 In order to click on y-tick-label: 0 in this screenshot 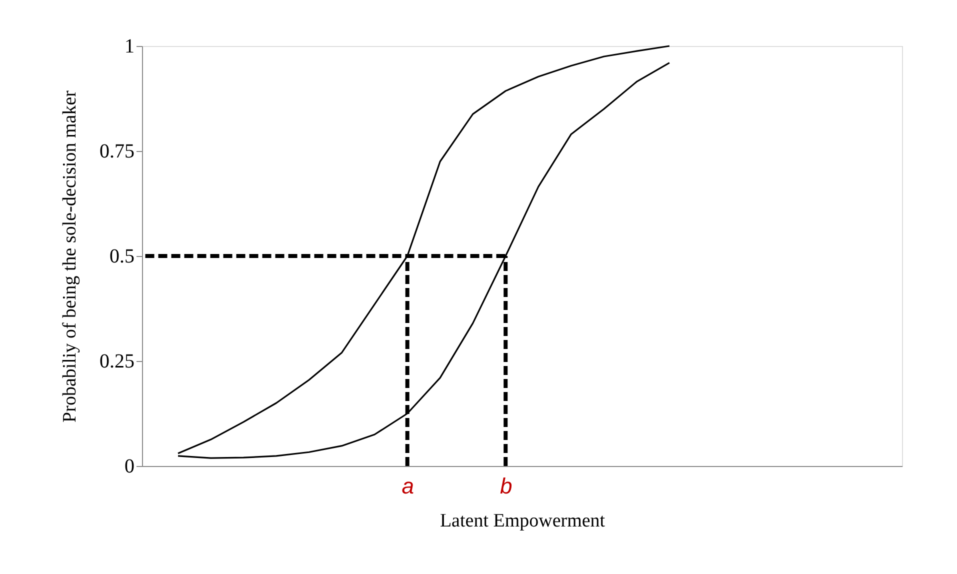, I will do `click(129, 467)`.